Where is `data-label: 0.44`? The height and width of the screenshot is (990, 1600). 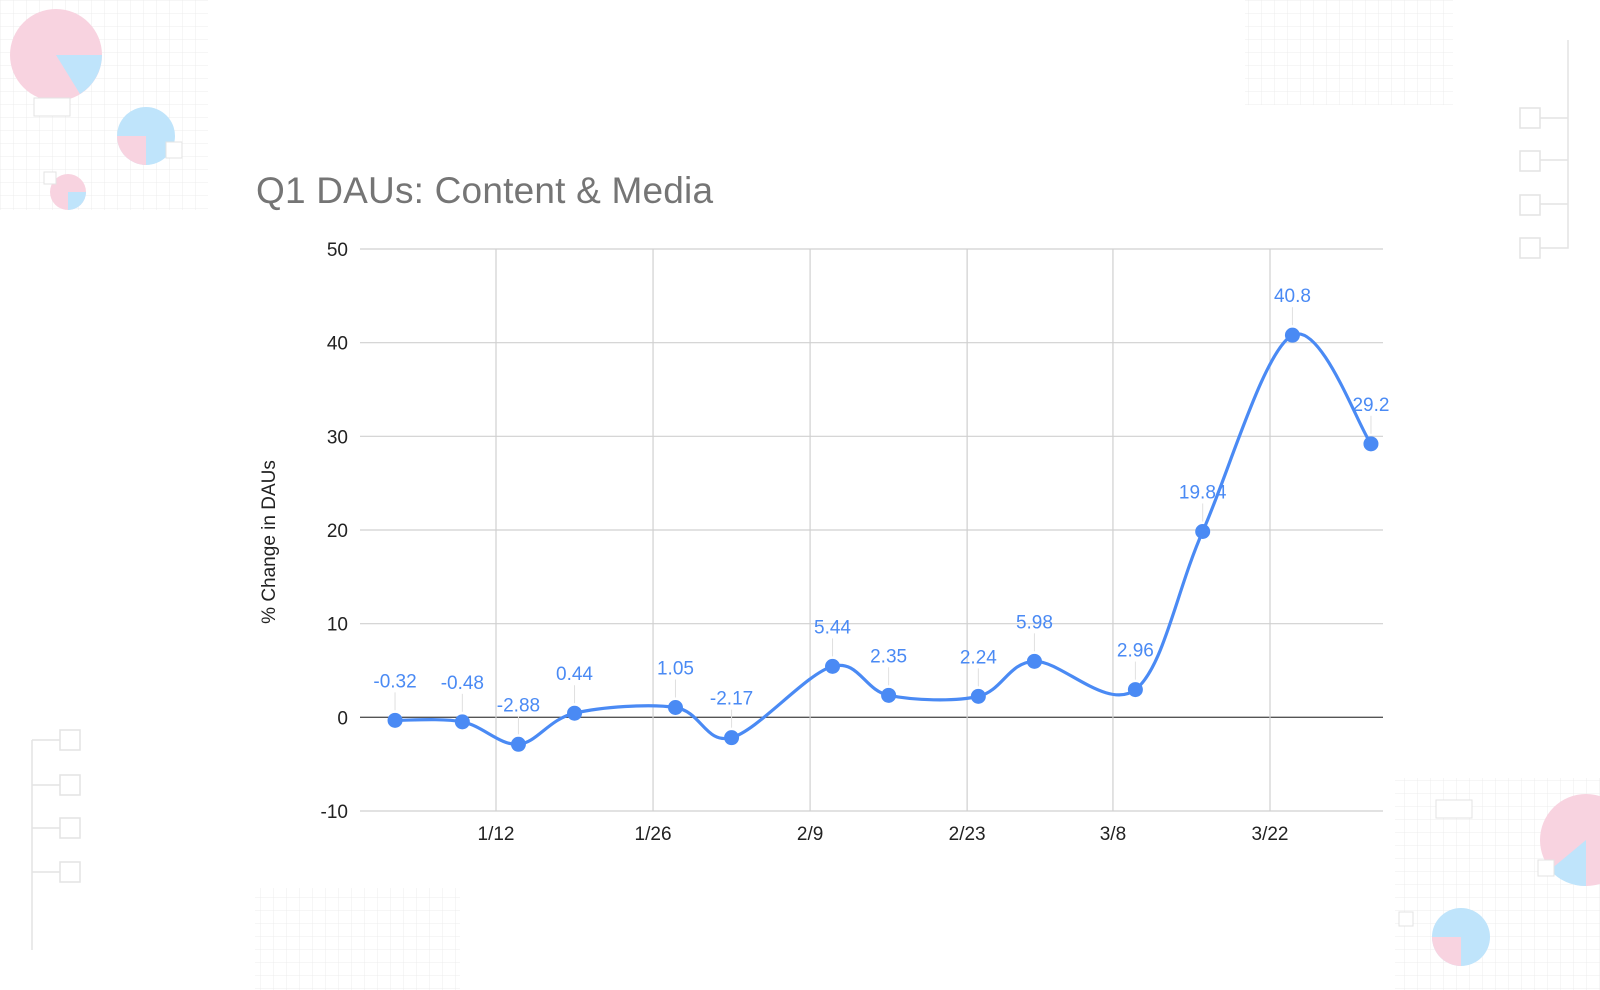
data-label: 0.44 is located at coordinates (574, 674).